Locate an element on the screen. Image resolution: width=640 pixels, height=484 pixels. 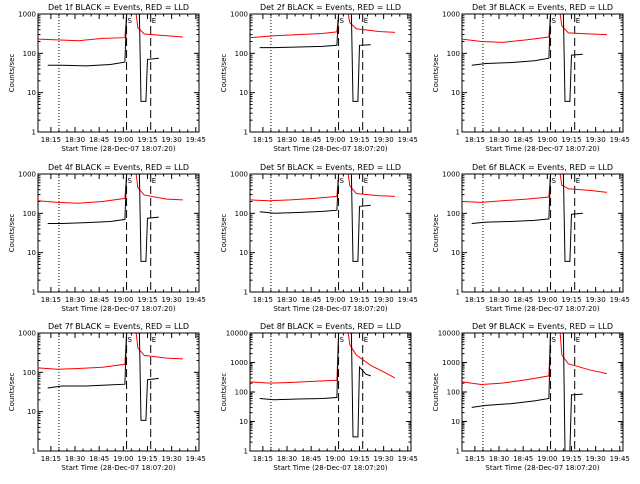
panel-title: Det 3f BLACK = Events, RED = LLD is located at coordinates (542, 7).